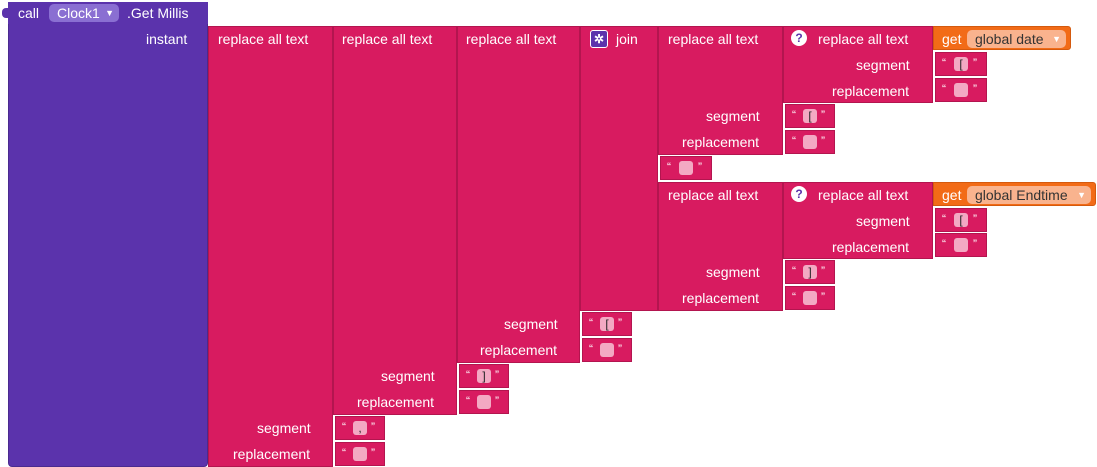 The height and width of the screenshot is (467, 1097). What do you see at coordinates (396, 402) in the screenshot?
I see `replacement-label-2: replacement` at bounding box center [396, 402].